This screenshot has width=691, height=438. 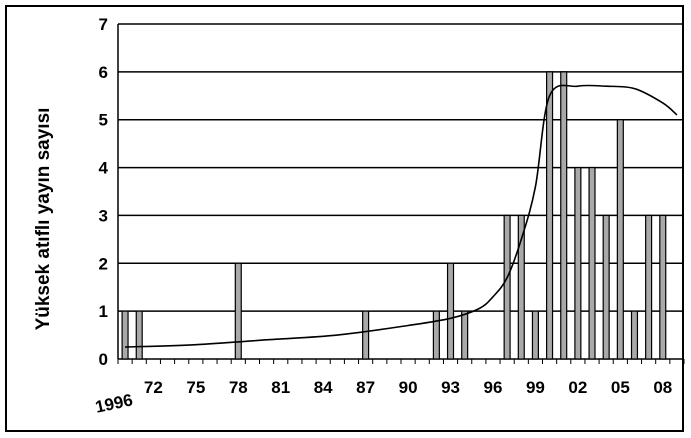 I want to click on bar-1999, so click(x=535, y=335).